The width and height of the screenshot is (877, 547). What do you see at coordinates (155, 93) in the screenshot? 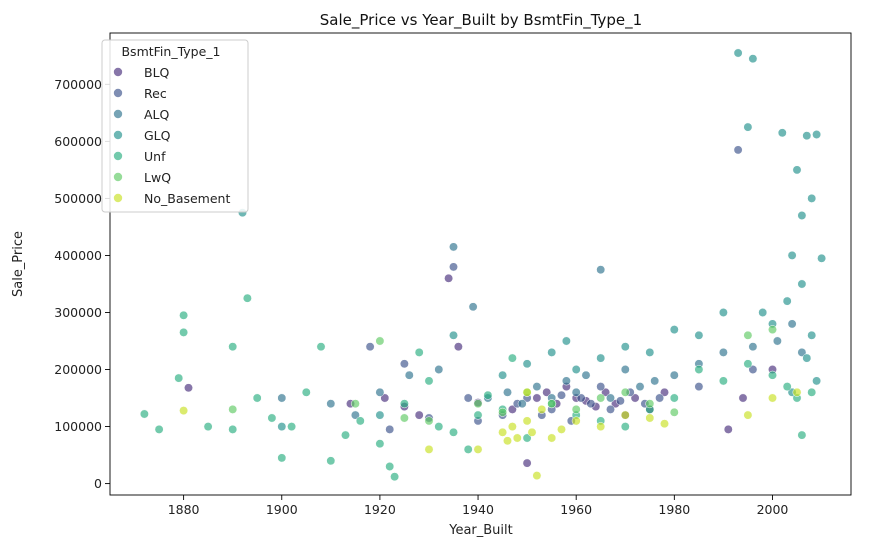
I see `legend-label: Rec` at bounding box center [155, 93].